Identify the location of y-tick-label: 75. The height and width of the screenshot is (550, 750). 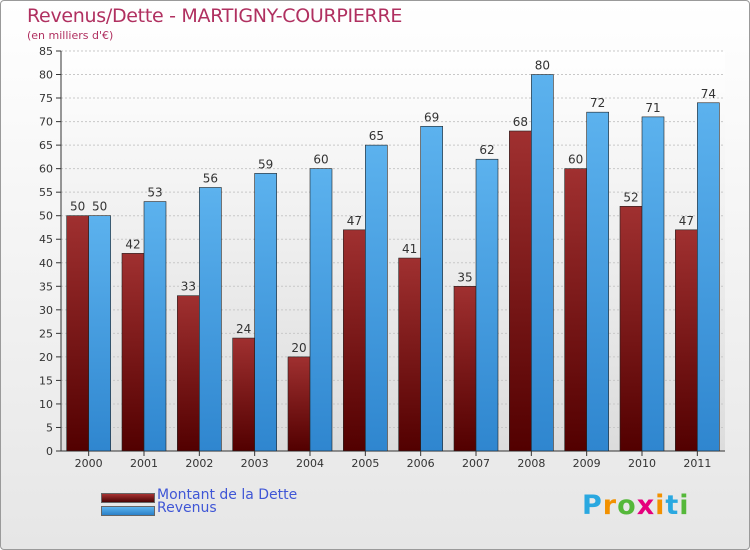
(46, 98).